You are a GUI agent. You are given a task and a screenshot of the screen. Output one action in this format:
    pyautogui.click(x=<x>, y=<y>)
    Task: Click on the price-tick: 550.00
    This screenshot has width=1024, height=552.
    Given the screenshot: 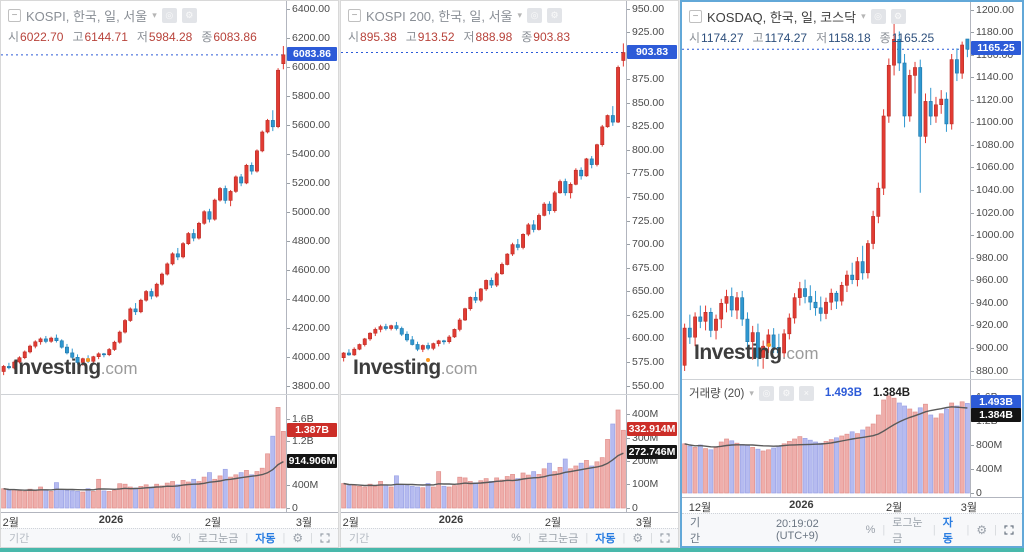 What is the action you would take?
    pyautogui.click(x=645, y=385)
    